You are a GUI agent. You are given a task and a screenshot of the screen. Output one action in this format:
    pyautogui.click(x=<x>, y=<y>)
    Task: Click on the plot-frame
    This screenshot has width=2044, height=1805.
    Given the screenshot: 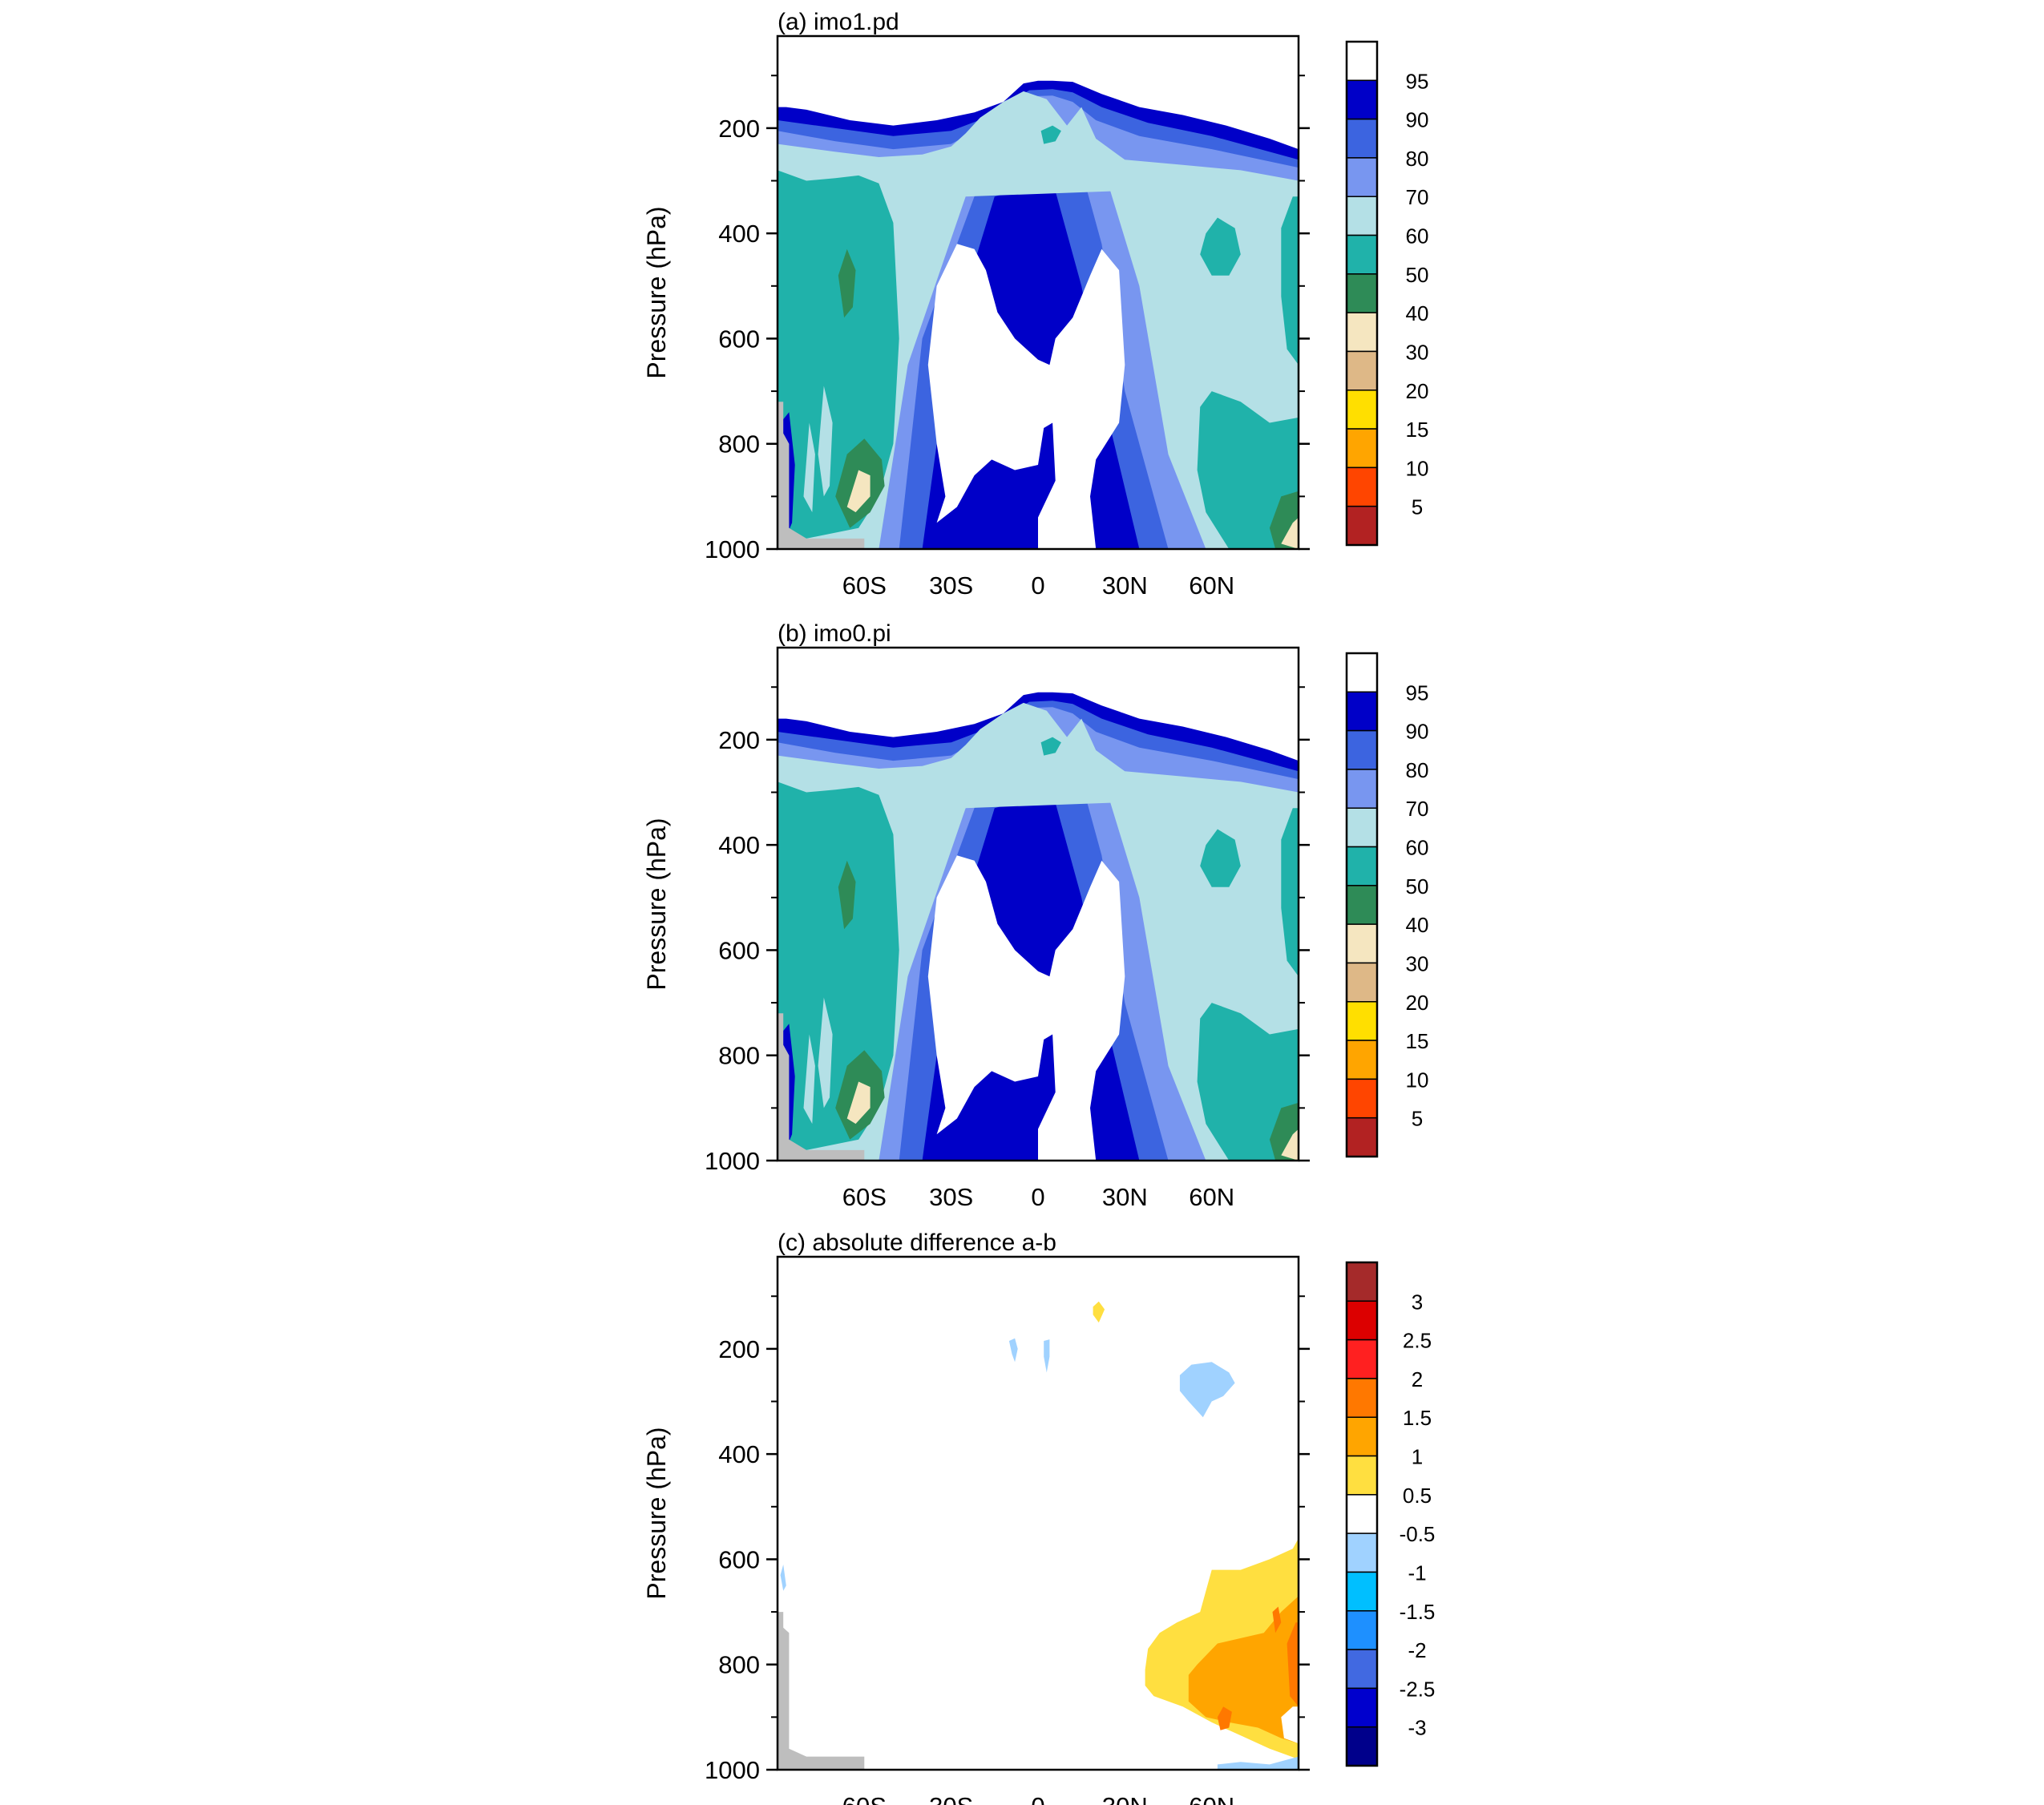 What is the action you would take?
    pyautogui.click(x=1038, y=292)
    